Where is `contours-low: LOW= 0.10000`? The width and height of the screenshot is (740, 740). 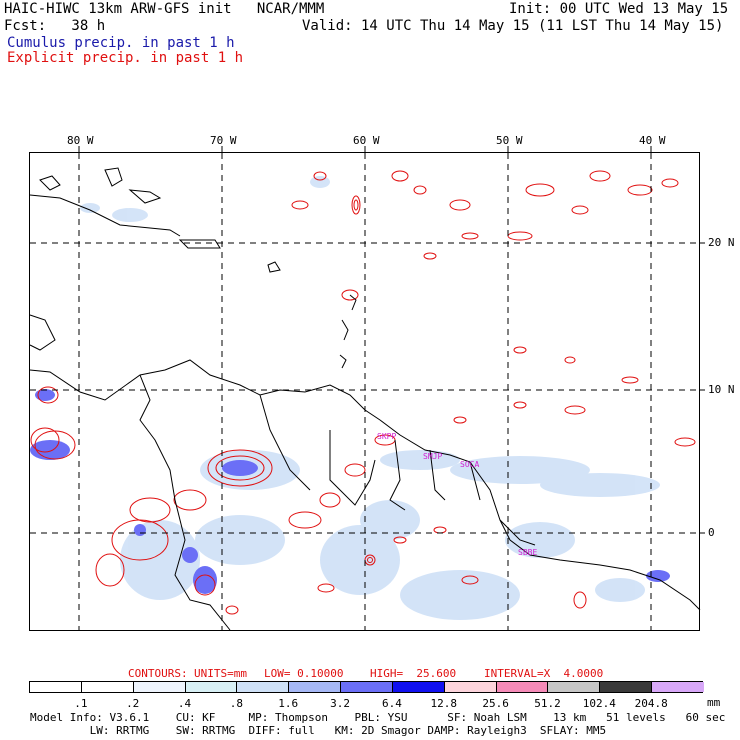
contours-low: LOW= 0.10000 is located at coordinates (304, 673).